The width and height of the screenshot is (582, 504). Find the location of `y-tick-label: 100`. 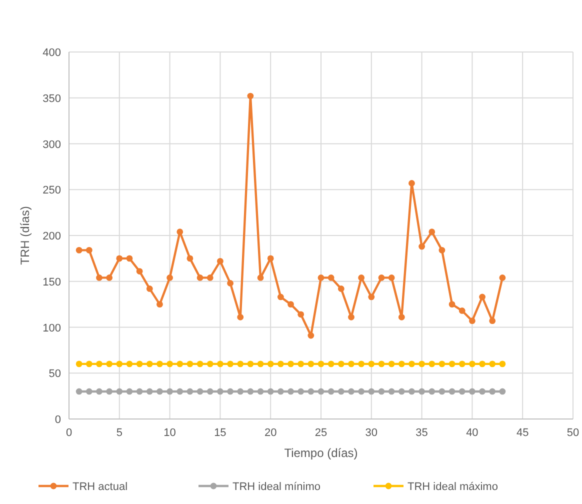

y-tick-label: 100 is located at coordinates (51, 328).